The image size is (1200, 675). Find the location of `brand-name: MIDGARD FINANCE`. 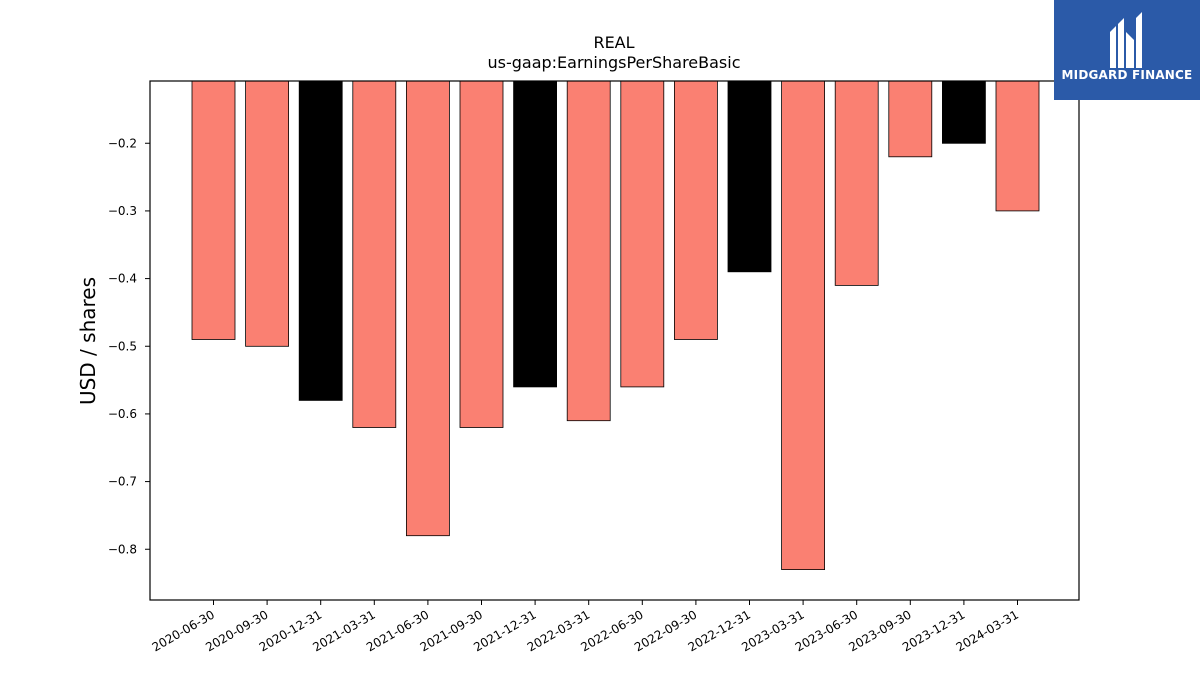

brand-name: MIDGARD FINANCE is located at coordinates (1127, 75).